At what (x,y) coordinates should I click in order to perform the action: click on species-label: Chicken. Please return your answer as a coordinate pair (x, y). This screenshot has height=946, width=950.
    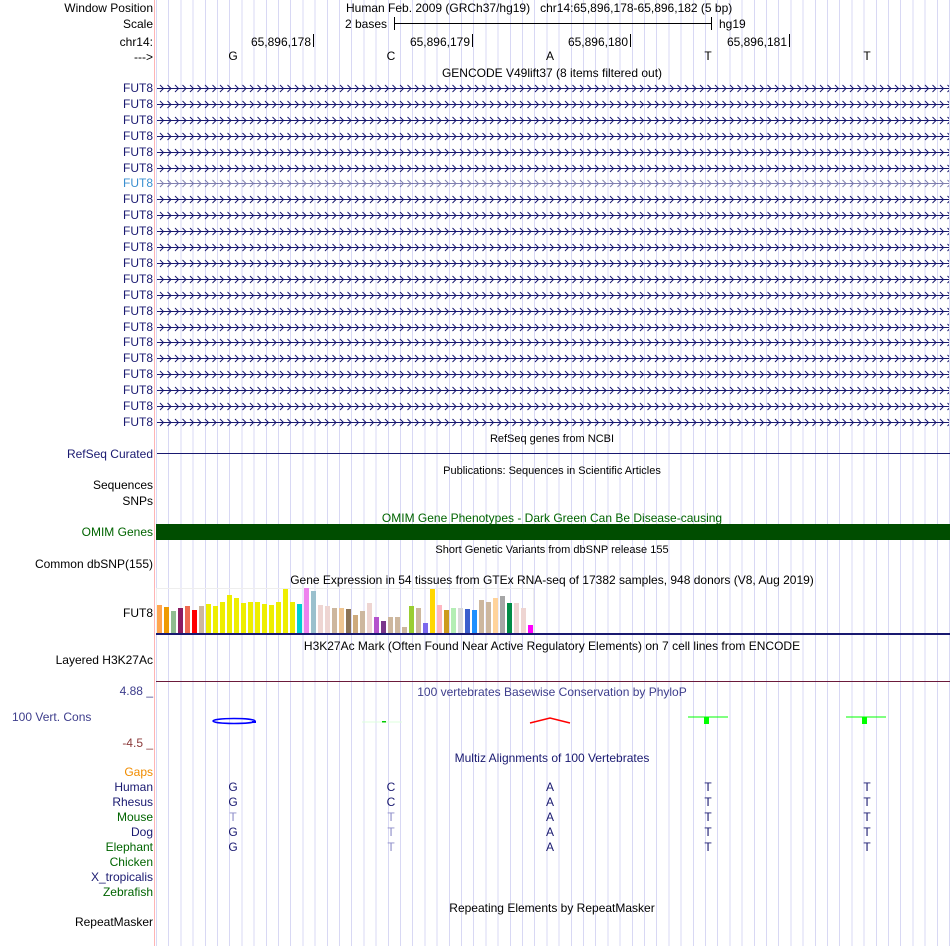
    Looking at the image, I should click on (131, 862).